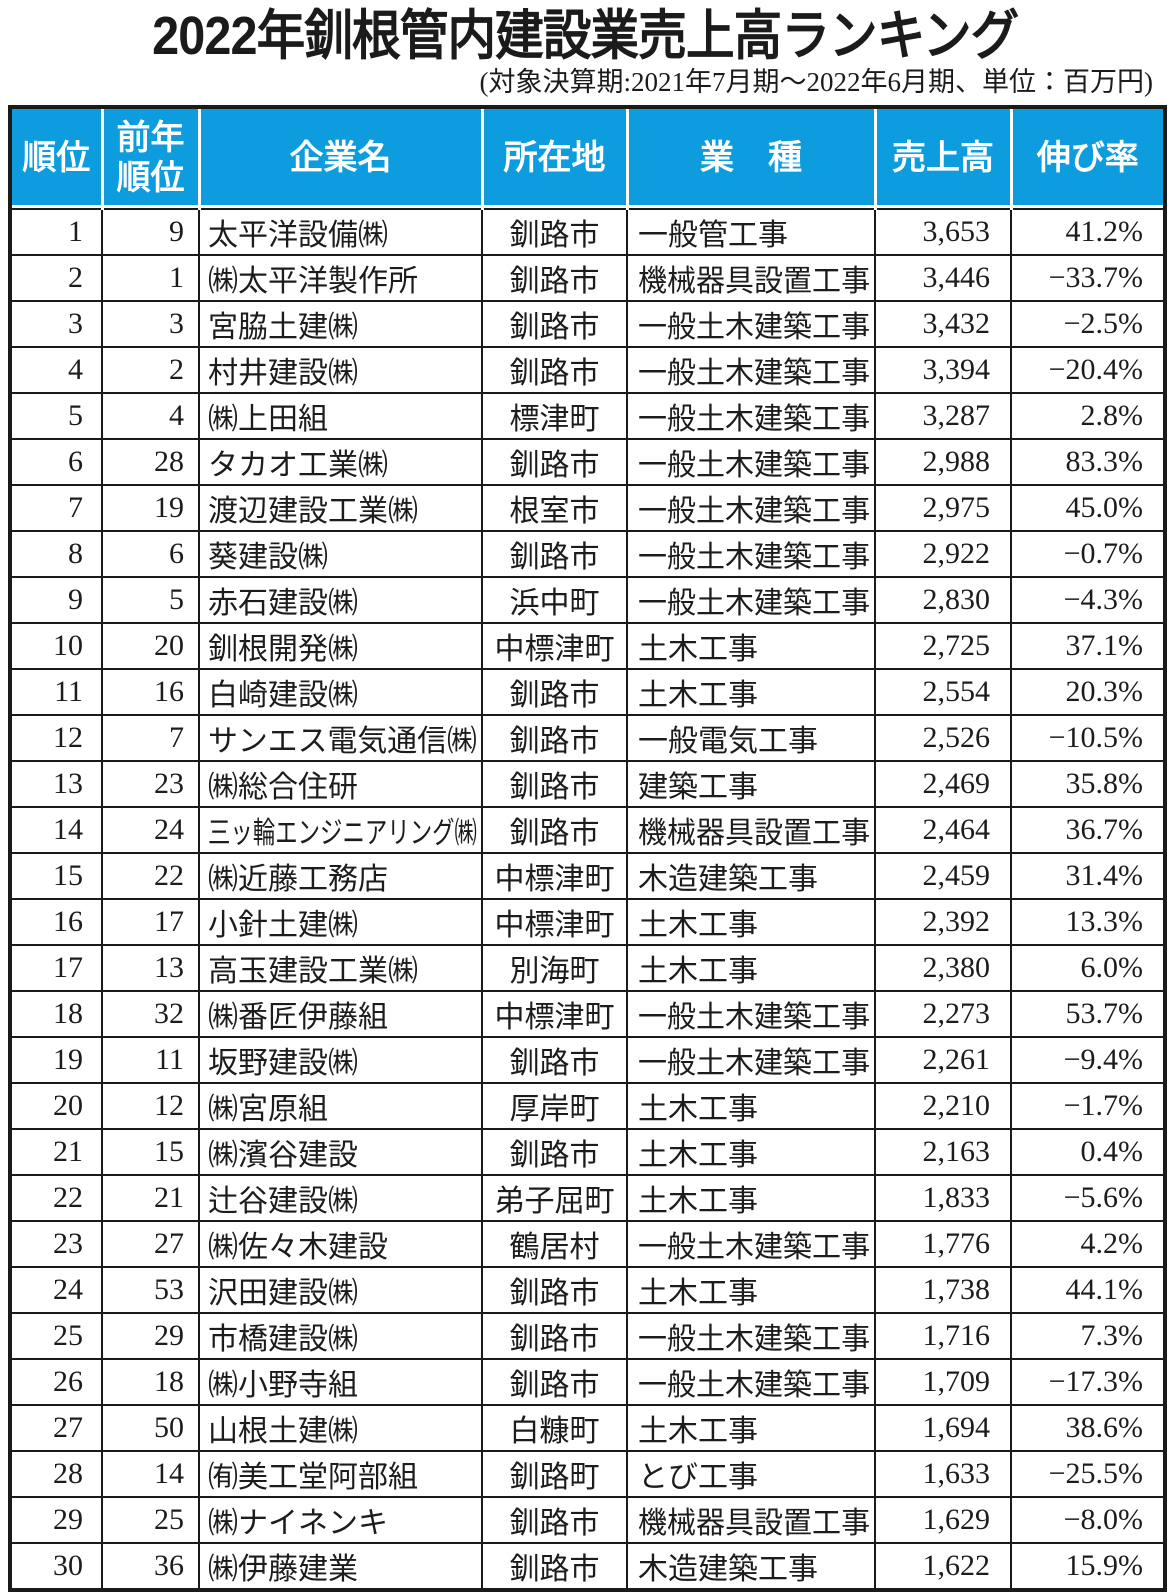 This screenshot has width=1171, height=1592. I want to click on prev-rank-cell: 15, so click(150, 1151).